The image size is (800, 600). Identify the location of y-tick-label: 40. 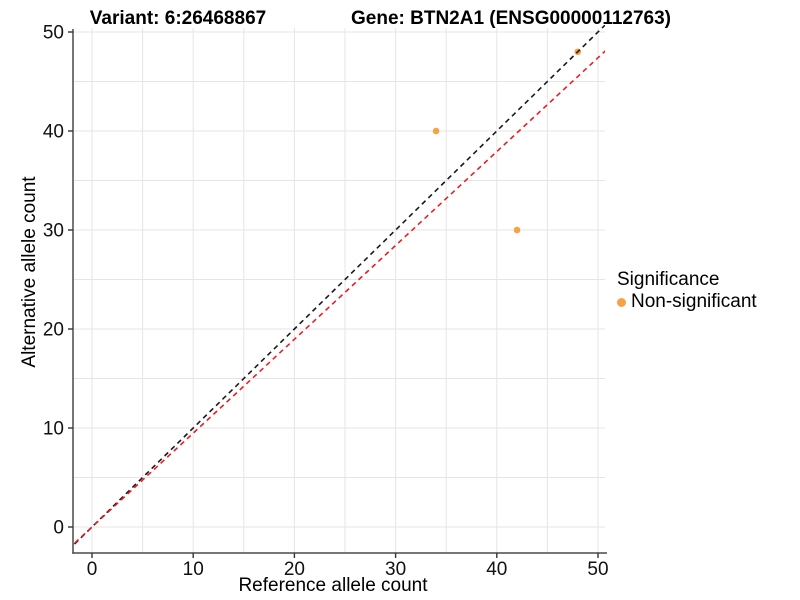
(53, 132).